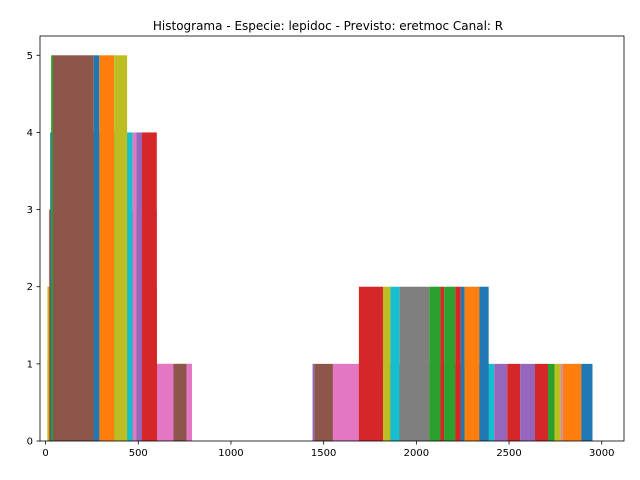  What do you see at coordinates (323, 453) in the screenshot?
I see `x-tick-label: 1500` at bounding box center [323, 453].